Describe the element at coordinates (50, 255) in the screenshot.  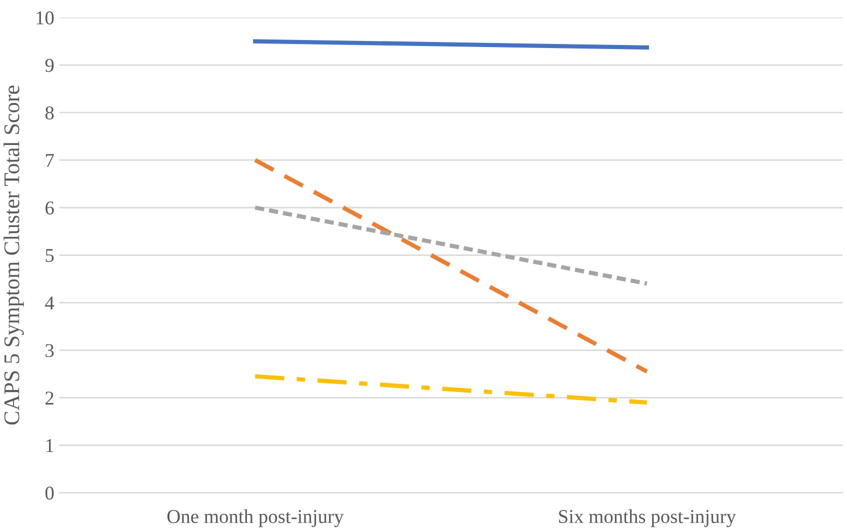
I see `y-tick-label: 5` at that location.